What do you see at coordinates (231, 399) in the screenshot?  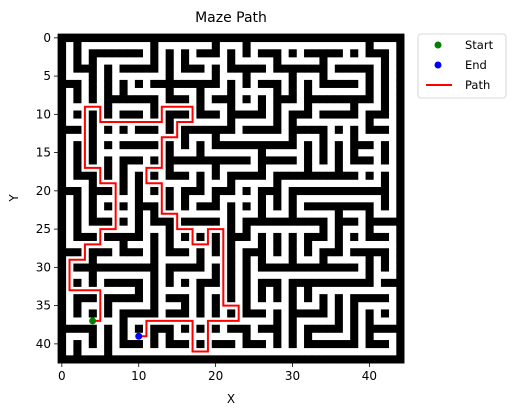 I see `x-axis-label: X` at bounding box center [231, 399].